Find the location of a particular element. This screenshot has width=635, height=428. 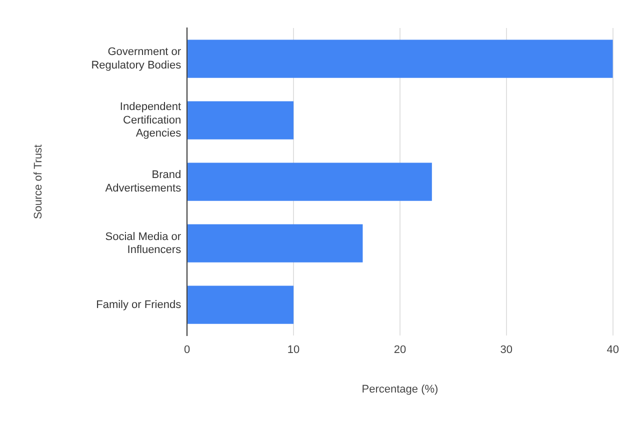

x-tick-label: 20 is located at coordinates (400, 350).